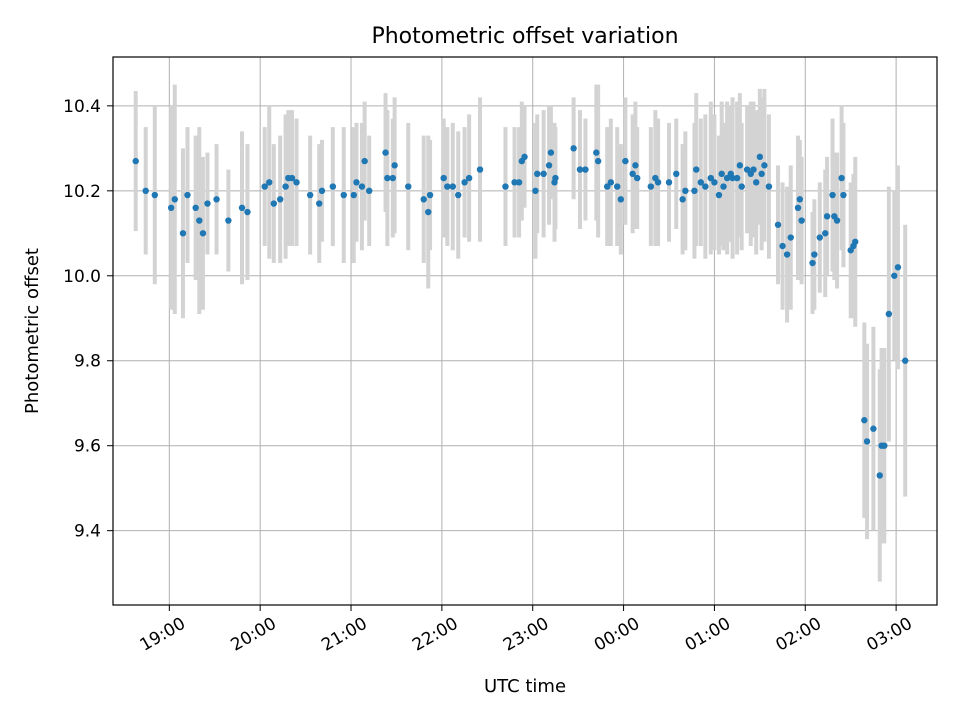 This screenshot has height=720, width=960. Describe the element at coordinates (82, 277) in the screenshot. I see `y-tick-label: 10.0` at that location.